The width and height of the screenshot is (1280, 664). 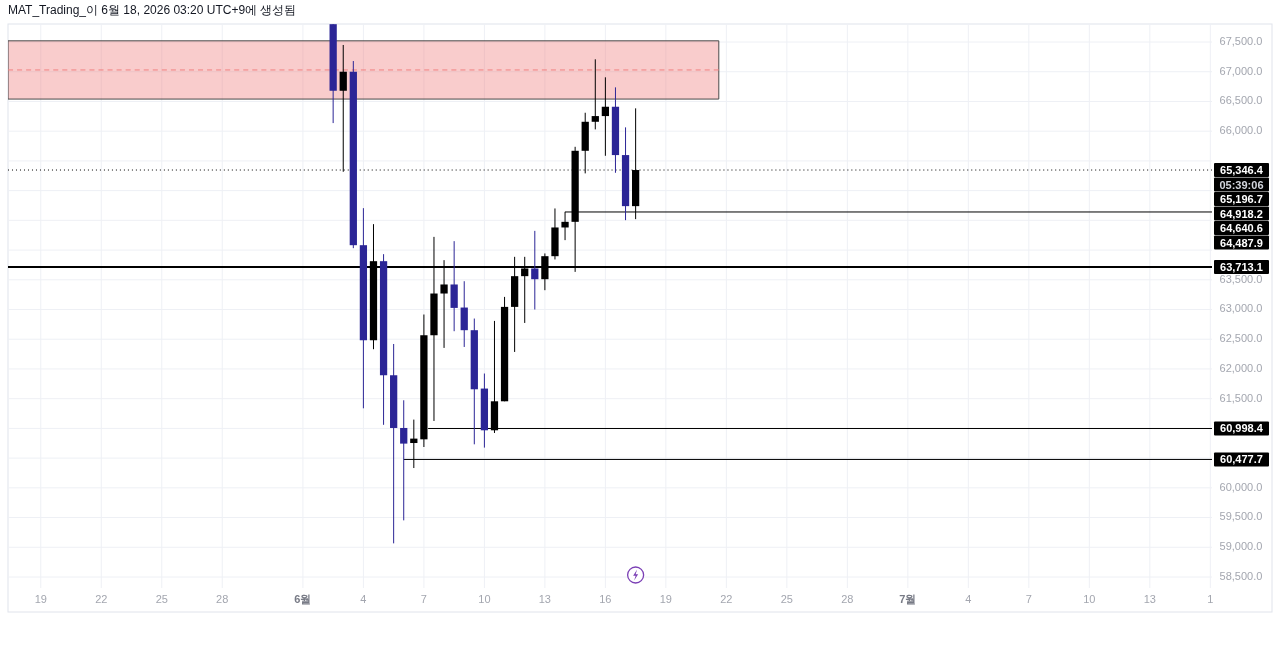 What do you see at coordinates (1241, 278) in the screenshot?
I see `y-tick: 63,500.0` at bounding box center [1241, 278].